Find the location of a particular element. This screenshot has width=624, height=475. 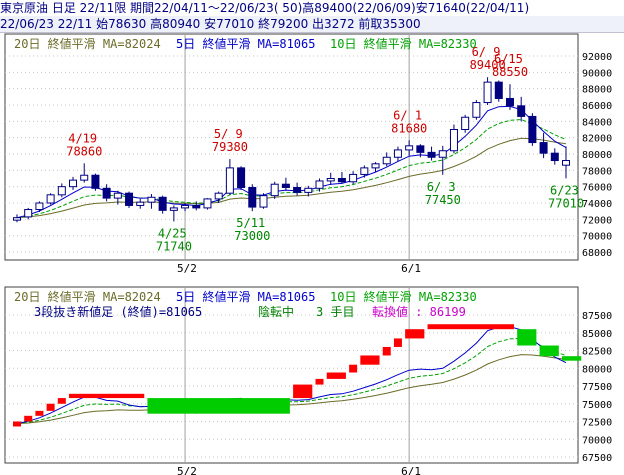

candle-ytick-label: 82000 is located at coordinates (597, 139).